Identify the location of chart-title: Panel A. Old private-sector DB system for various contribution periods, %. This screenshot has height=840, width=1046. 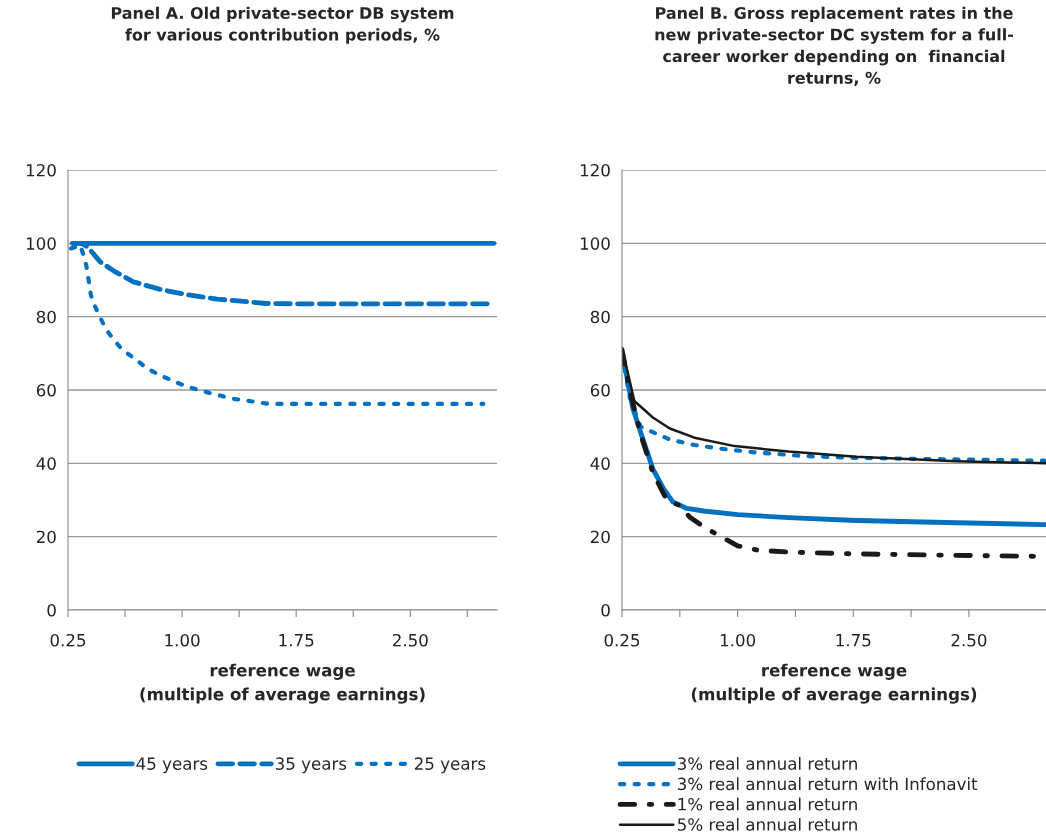
(282, 25).